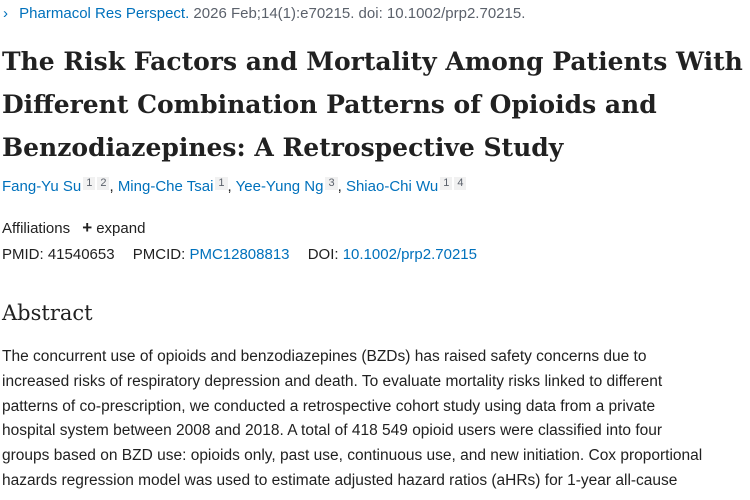  What do you see at coordinates (47, 313) in the screenshot?
I see `abstract-heading: Abstract` at bounding box center [47, 313].